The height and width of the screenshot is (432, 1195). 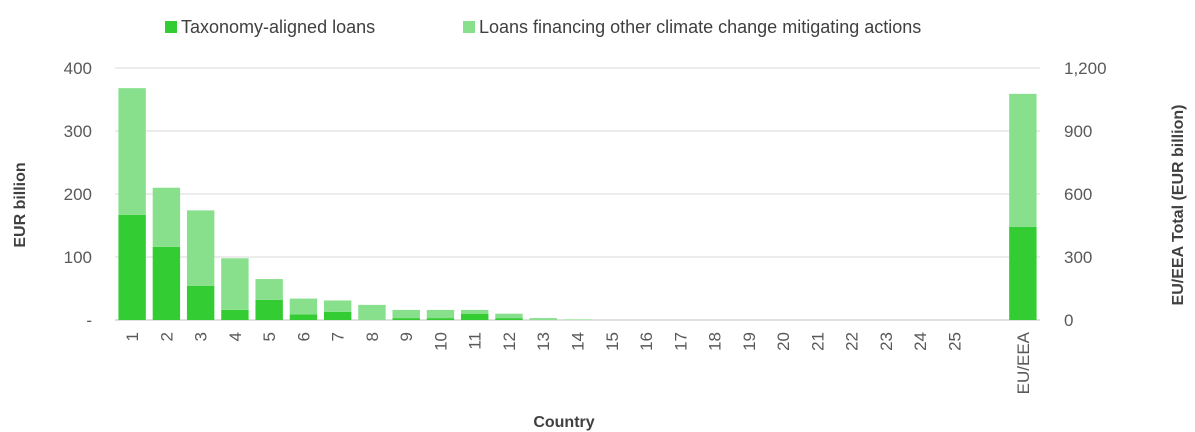 I want to click on x-tick-label: 10, so click(x=440, y=341).